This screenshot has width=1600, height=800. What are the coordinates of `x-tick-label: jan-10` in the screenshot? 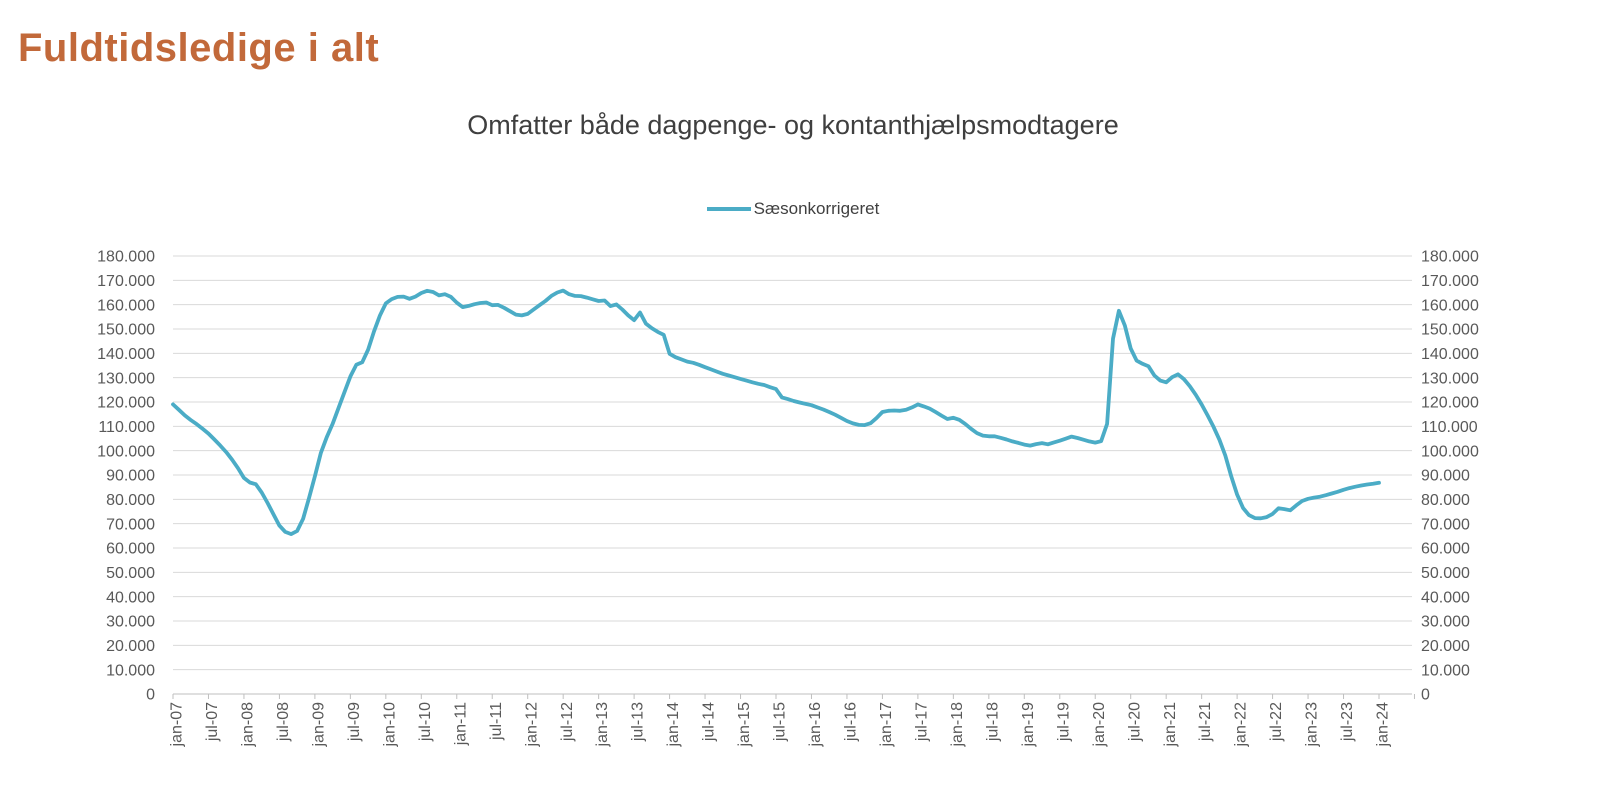 It's located at (389, 725).